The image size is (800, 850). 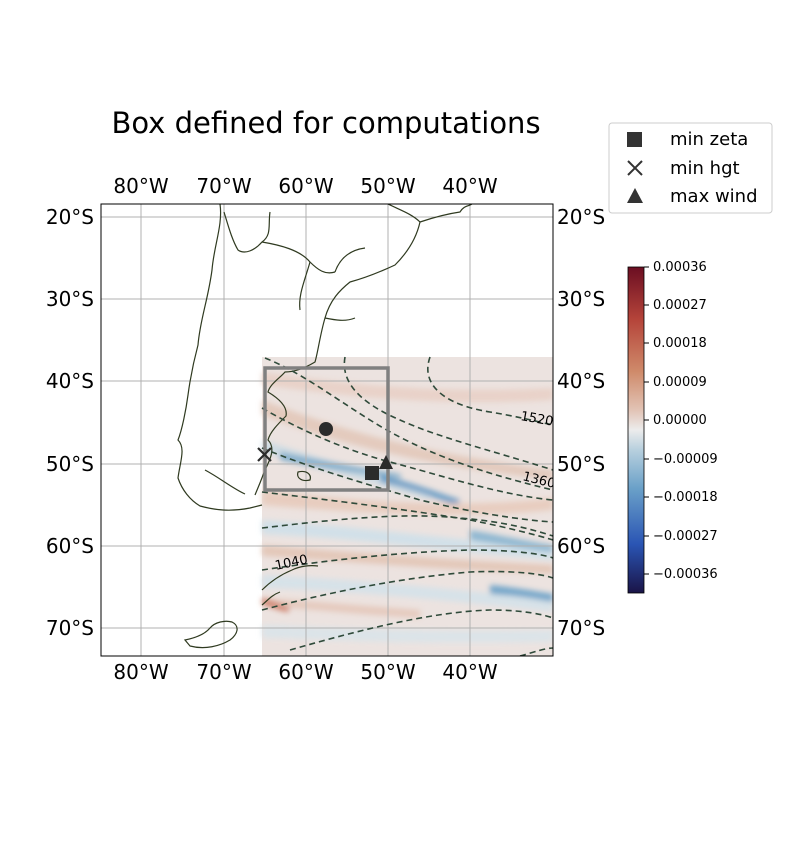 What do you see at coordinates (325, 123) in the screenshot?
I see `map-title: Box defined for computations` at bounding box center [325, 123].